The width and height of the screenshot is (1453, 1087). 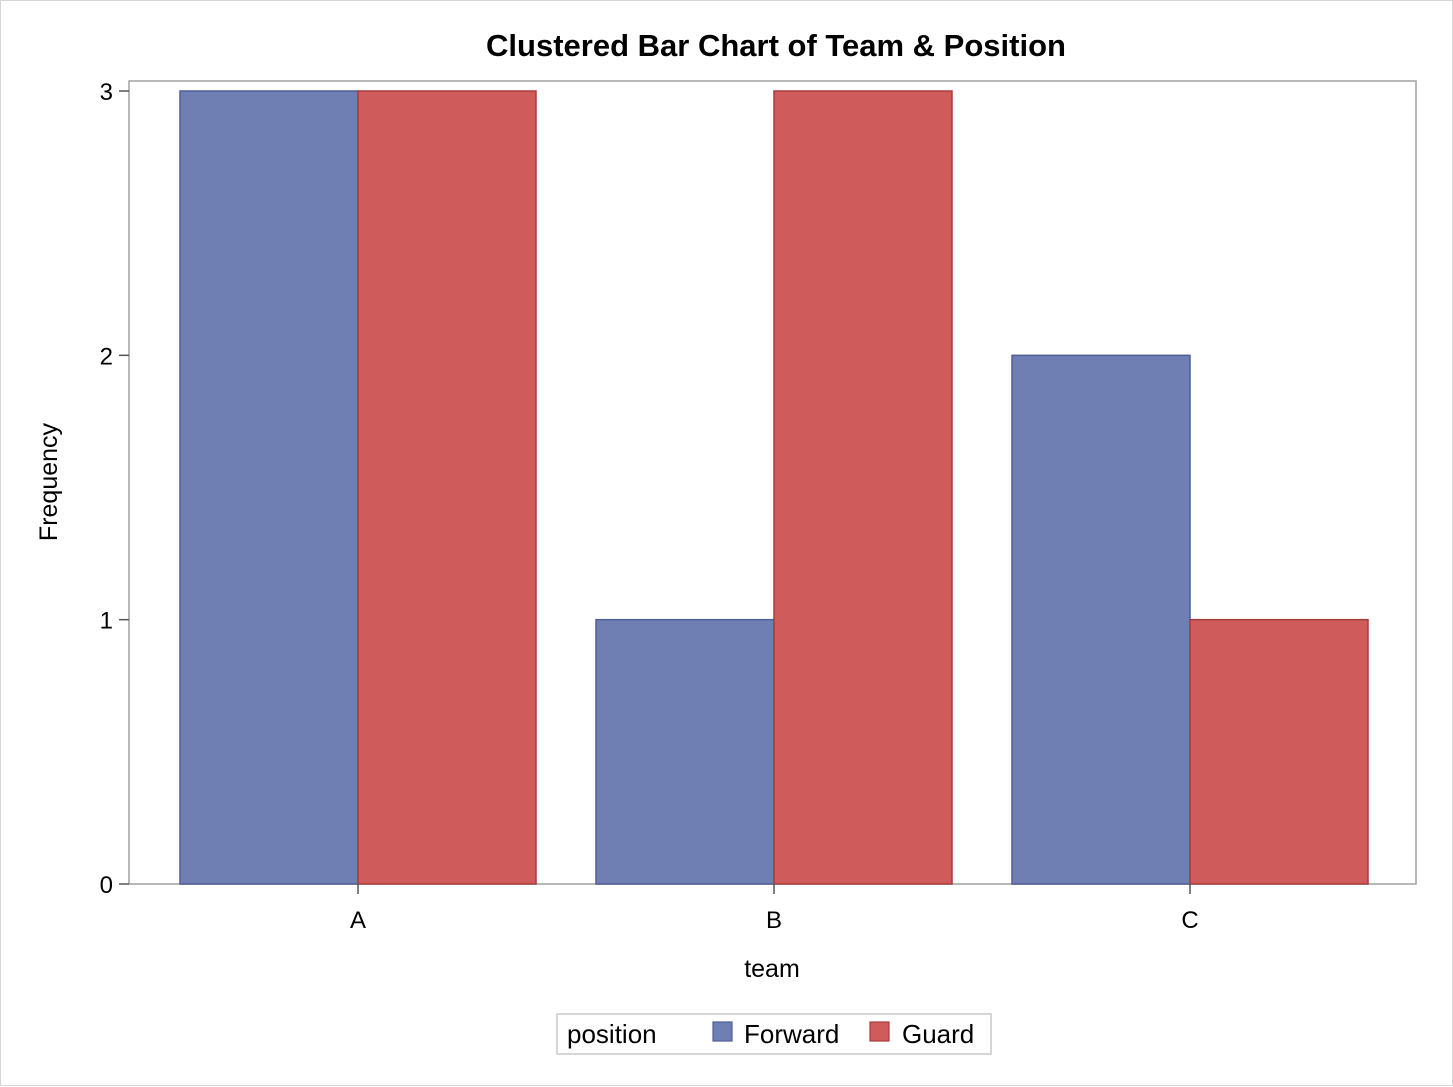 What do you see at coordinates (774, 920) in the screenshot?
I see `x-tick-label-b: B` at bounding box center [774, 920].